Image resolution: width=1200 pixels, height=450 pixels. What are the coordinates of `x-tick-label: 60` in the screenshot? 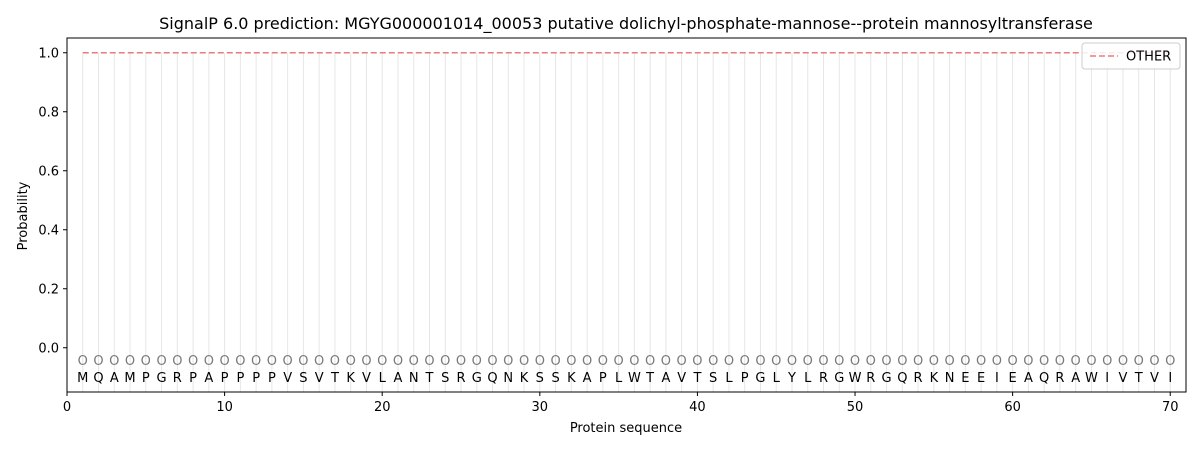 It's located at (1012, 407).